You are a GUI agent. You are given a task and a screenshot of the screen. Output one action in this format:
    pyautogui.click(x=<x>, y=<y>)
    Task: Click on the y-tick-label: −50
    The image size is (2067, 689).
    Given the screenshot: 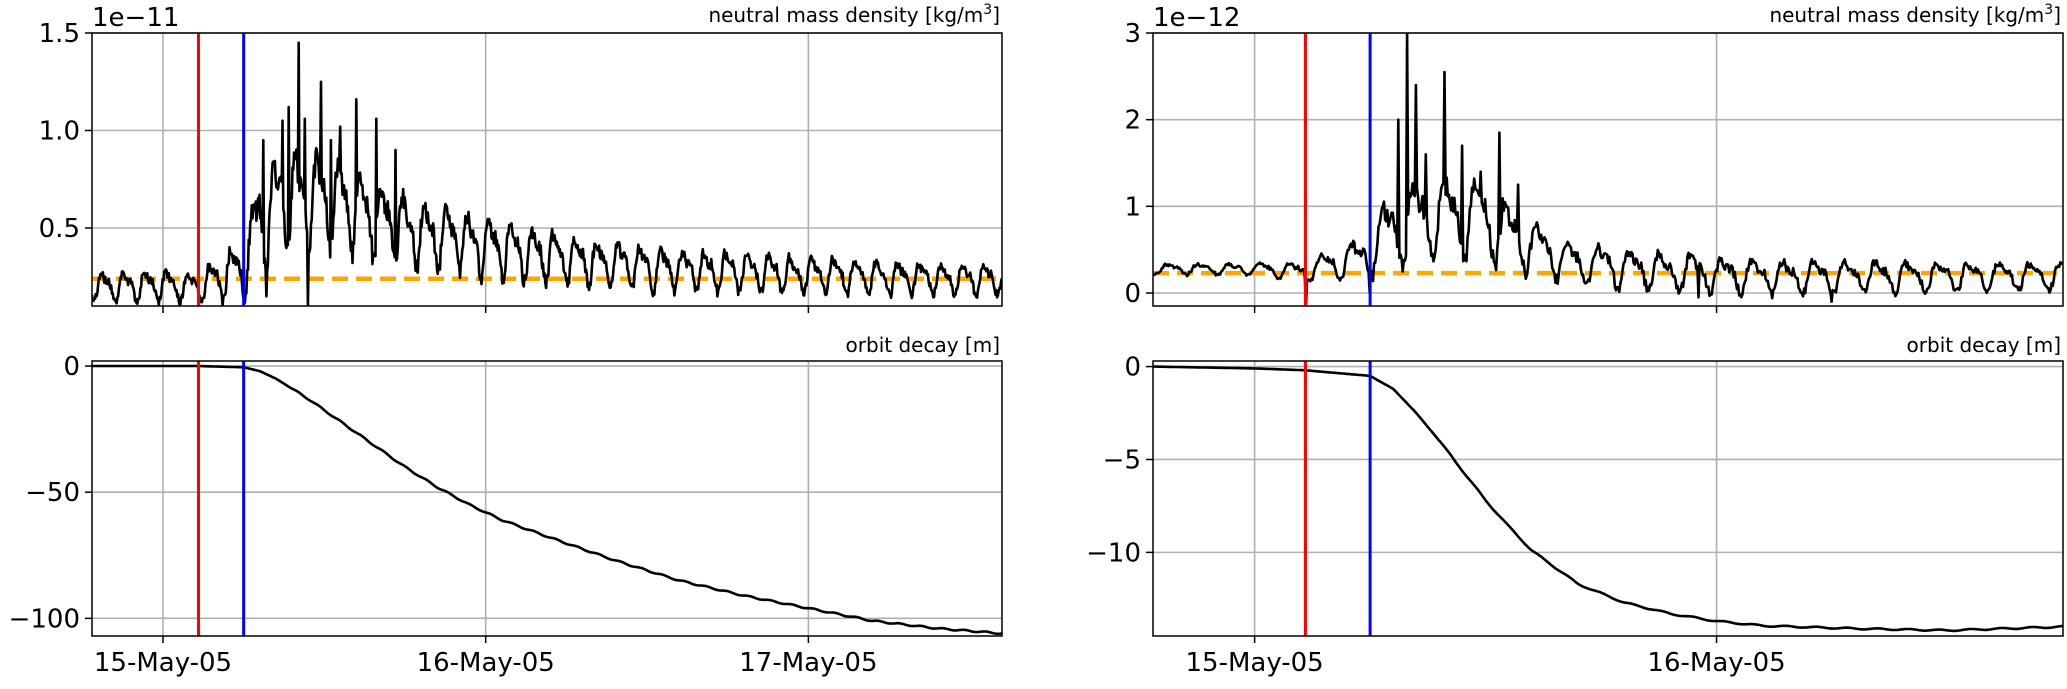 What is the action you would take?
    pyautogui.click(x=52, y=493)
    